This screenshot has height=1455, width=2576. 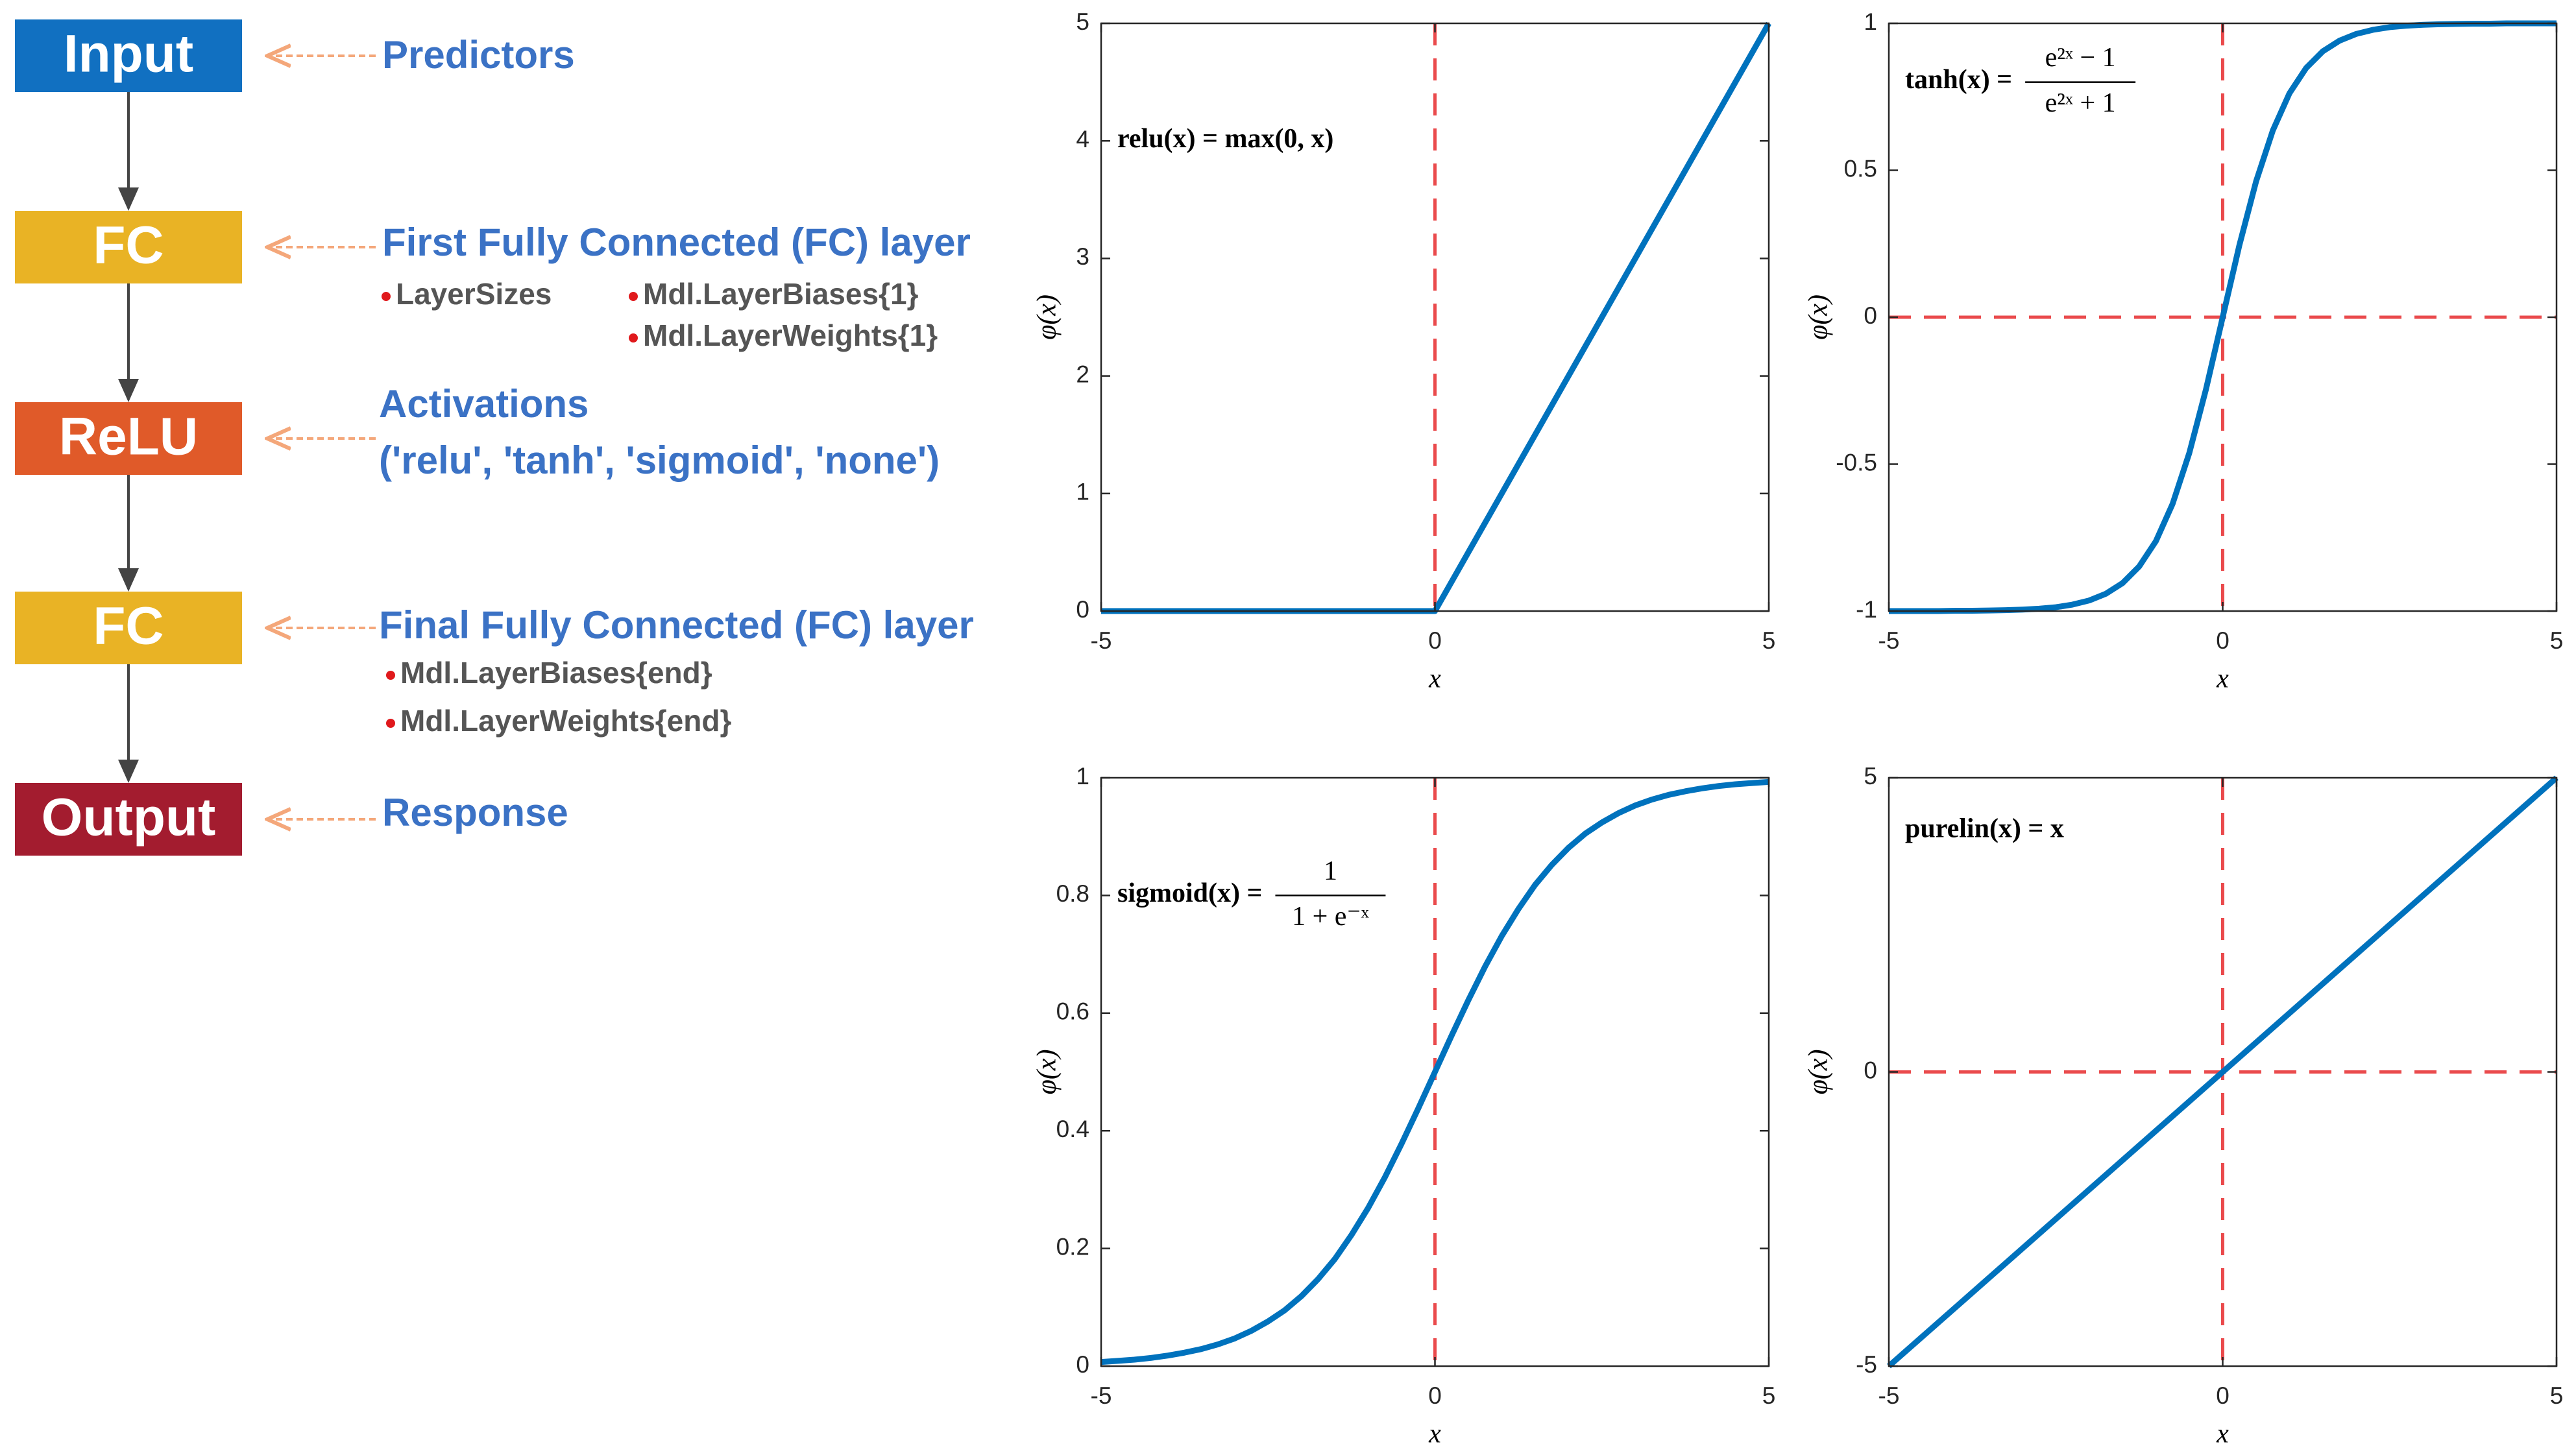 I want to click on formula-denominator: e²ˣ + 1, so click(x=2080, y=103).